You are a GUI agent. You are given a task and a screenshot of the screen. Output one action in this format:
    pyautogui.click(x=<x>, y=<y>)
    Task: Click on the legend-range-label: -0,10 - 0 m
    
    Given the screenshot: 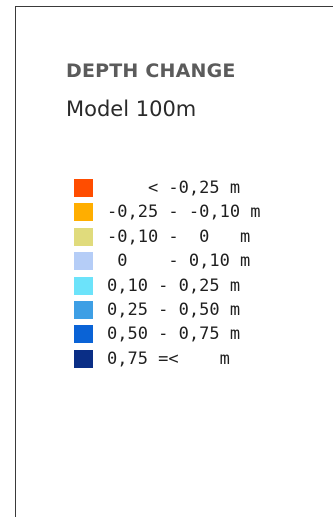 What is the action you would take?
    pyautogui.click(x=179, y=236)
    